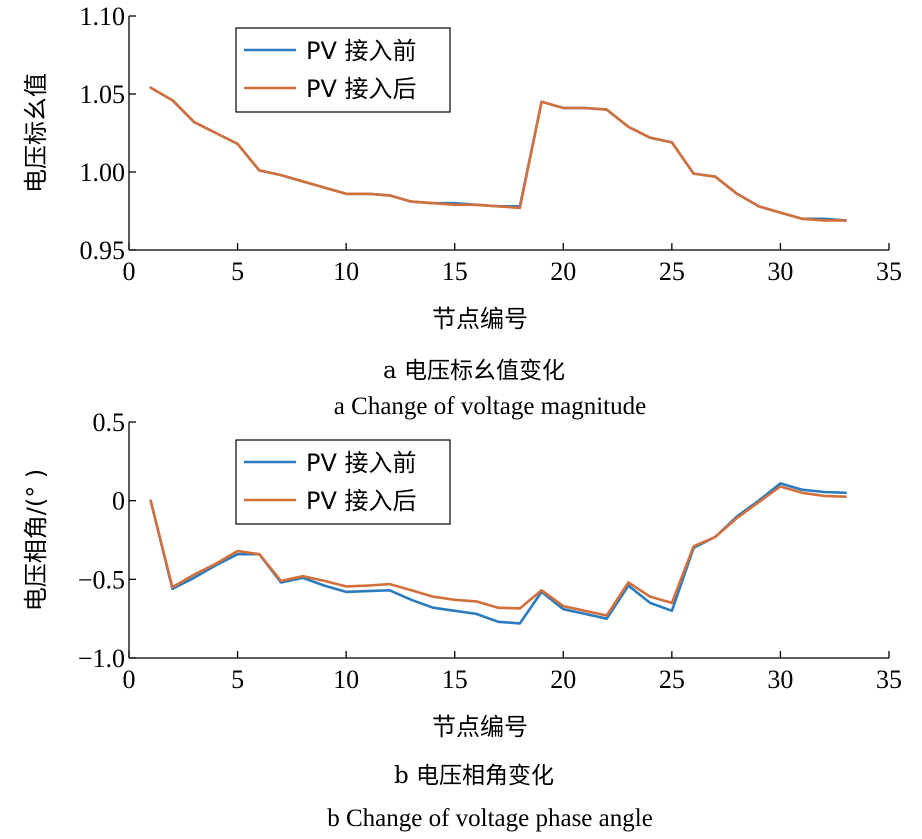 Image resolution: width=922 pixels, height=839 pixels. What do you see at coordinates (36, 540) in the screenshot?
I see `y-axis-title: 电压相角/(° )` at bounding box center [36, 540].